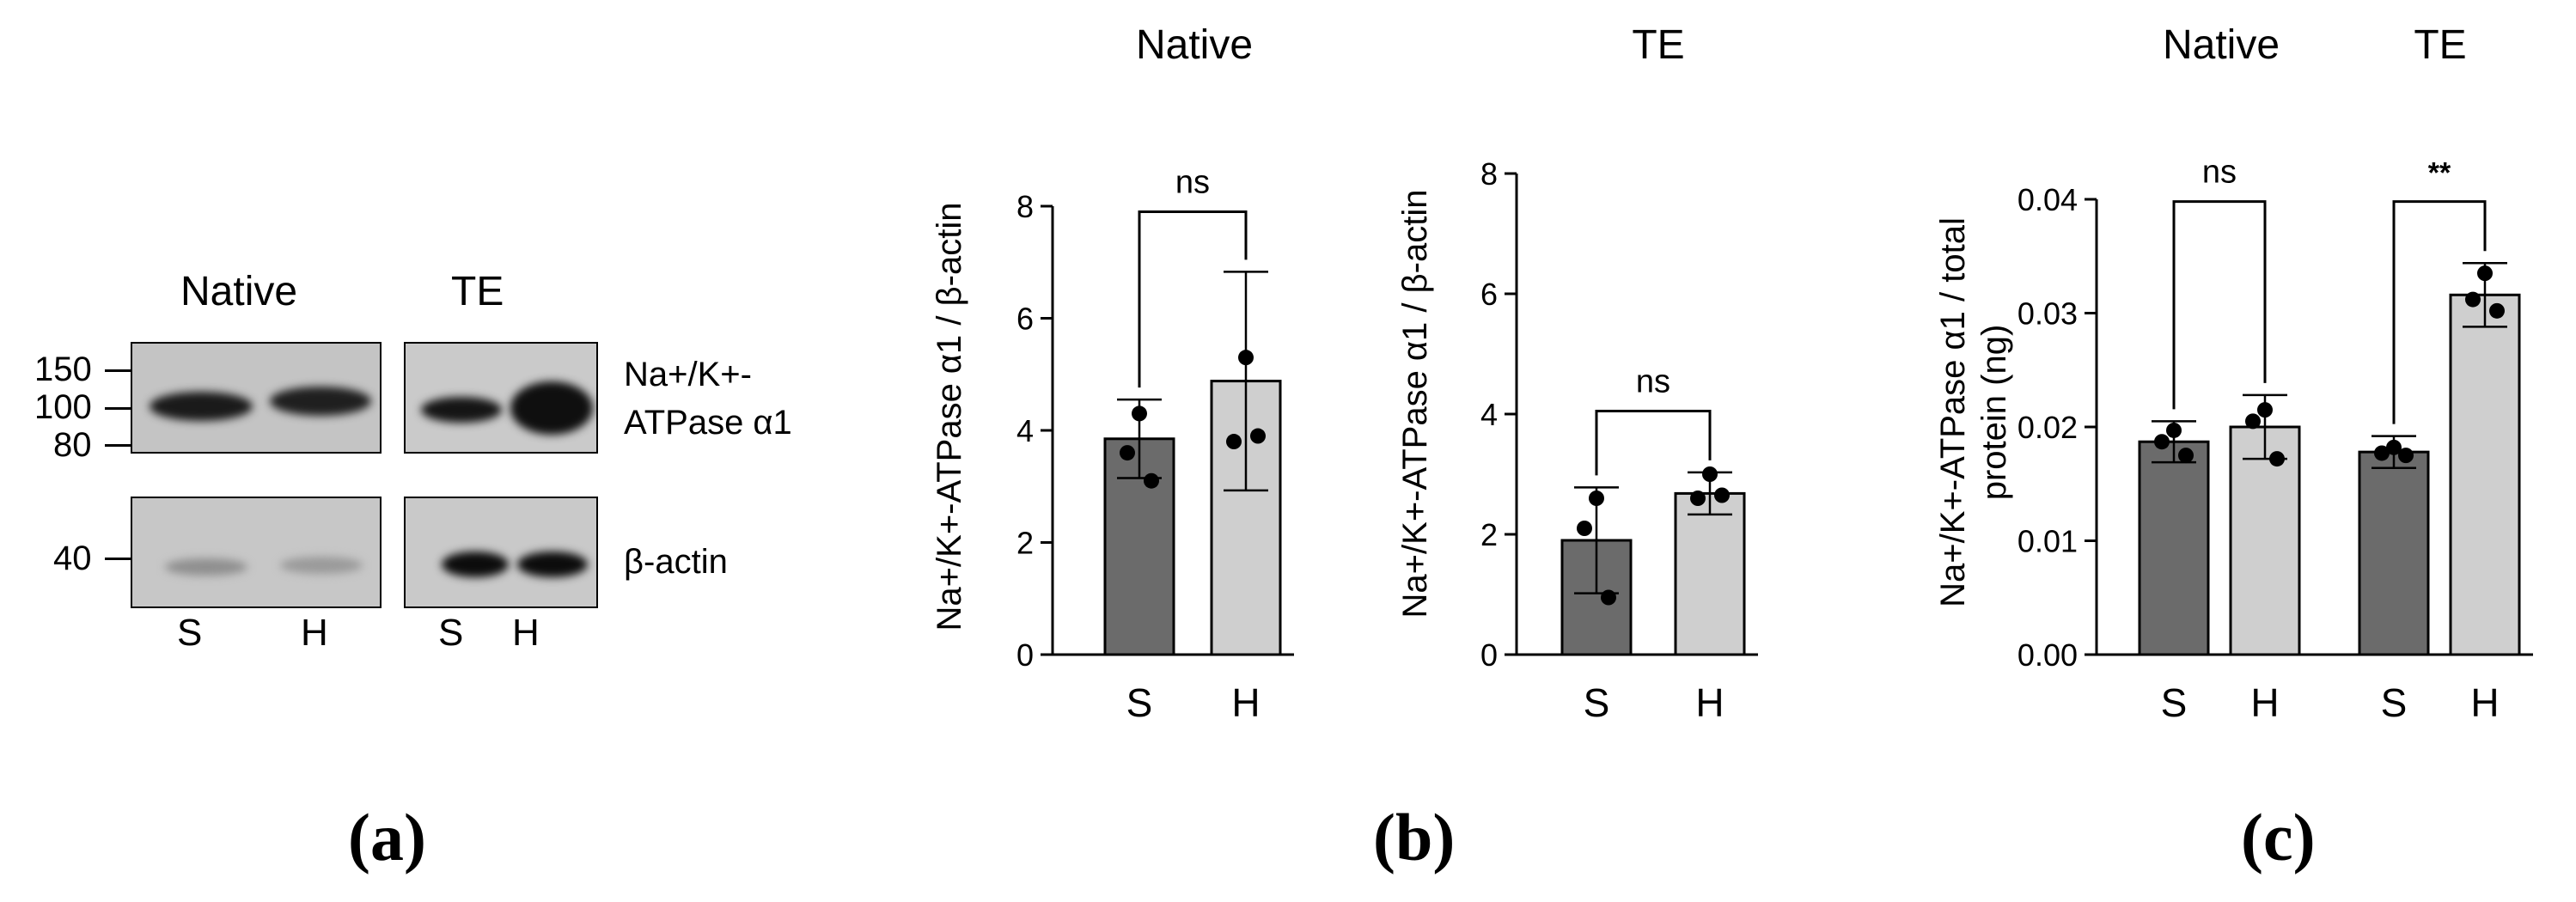  What do you see at coordinates (1994, 413) in the screenshot?
I see `y-axis-label: protein (ng)` at bounding box center [1994, 413].